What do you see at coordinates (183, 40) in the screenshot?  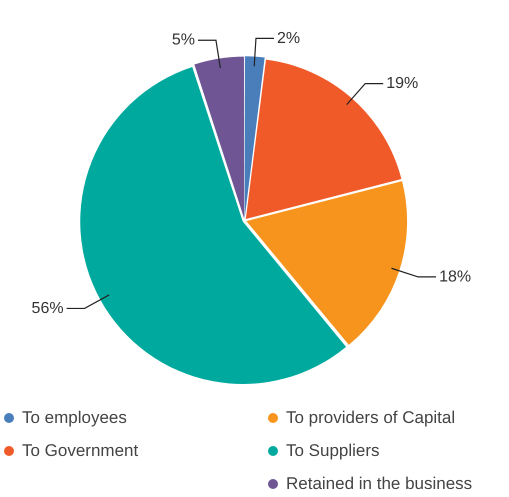 I see `data-label: 5%` at bounding box center [183, 40].